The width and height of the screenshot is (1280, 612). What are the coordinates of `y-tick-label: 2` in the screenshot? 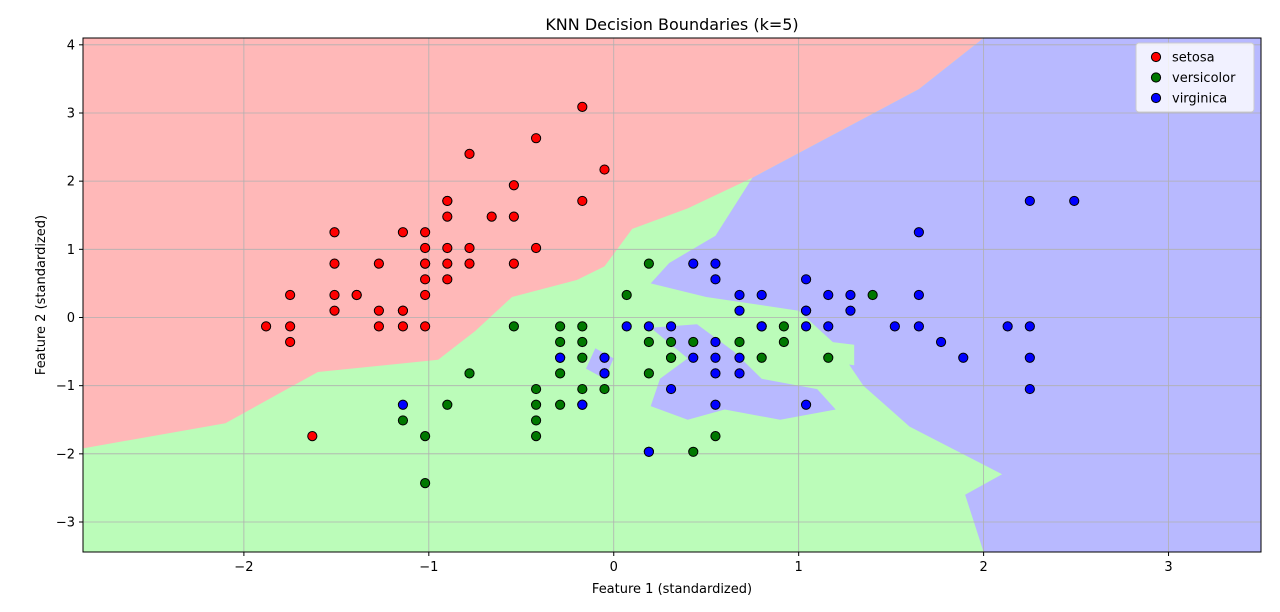 It's located at (71, 182).